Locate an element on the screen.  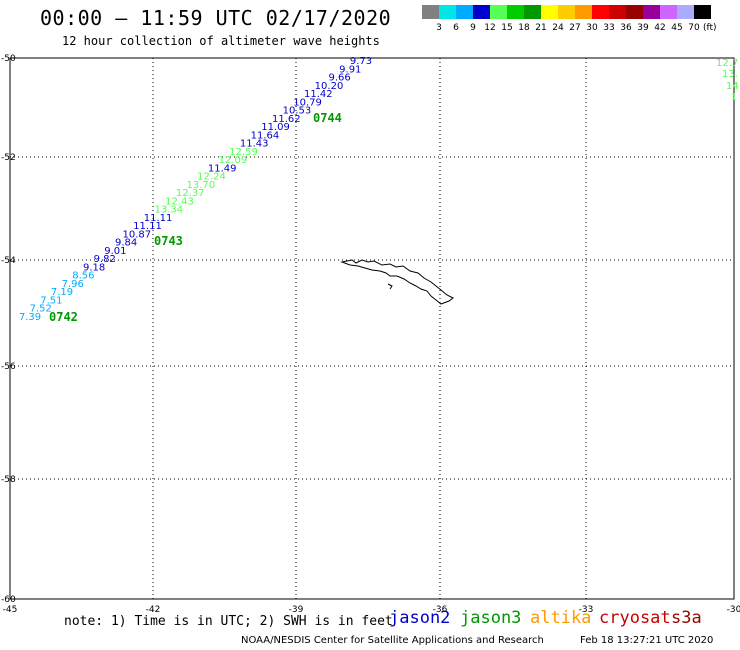
longitude-label: -42 is located at coordinates (153, 610).